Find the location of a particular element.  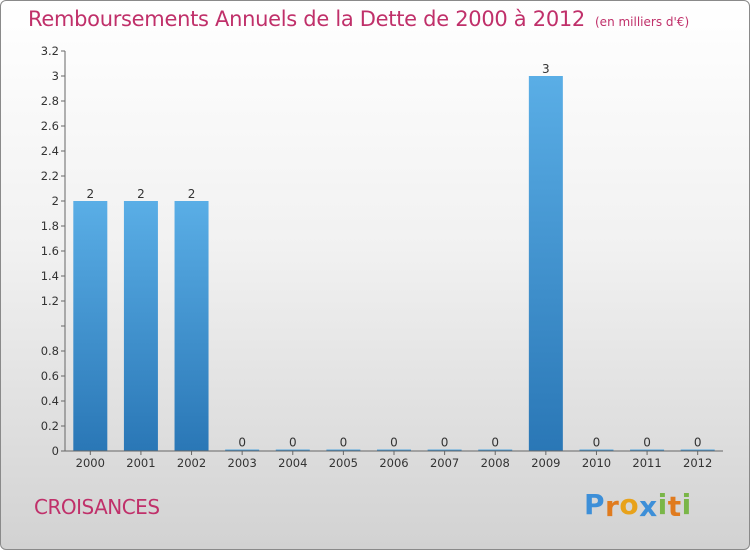

value-label-2011: 0 is located at coordinates (647, 443).